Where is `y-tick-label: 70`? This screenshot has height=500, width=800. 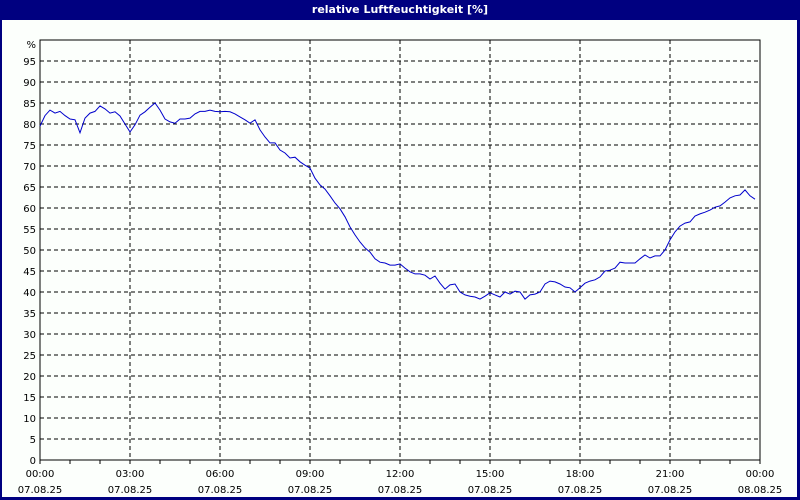 y-tick-label: 70 is located at coordinates (29, 167).